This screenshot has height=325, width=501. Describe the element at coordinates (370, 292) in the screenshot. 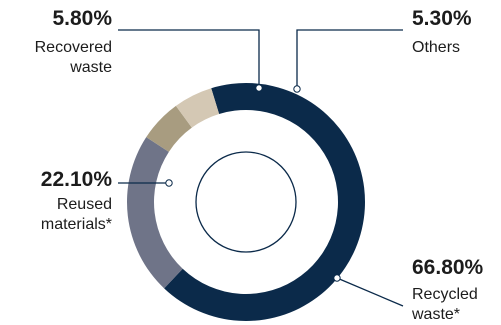

I see `leader-recycled-waste` at that location.